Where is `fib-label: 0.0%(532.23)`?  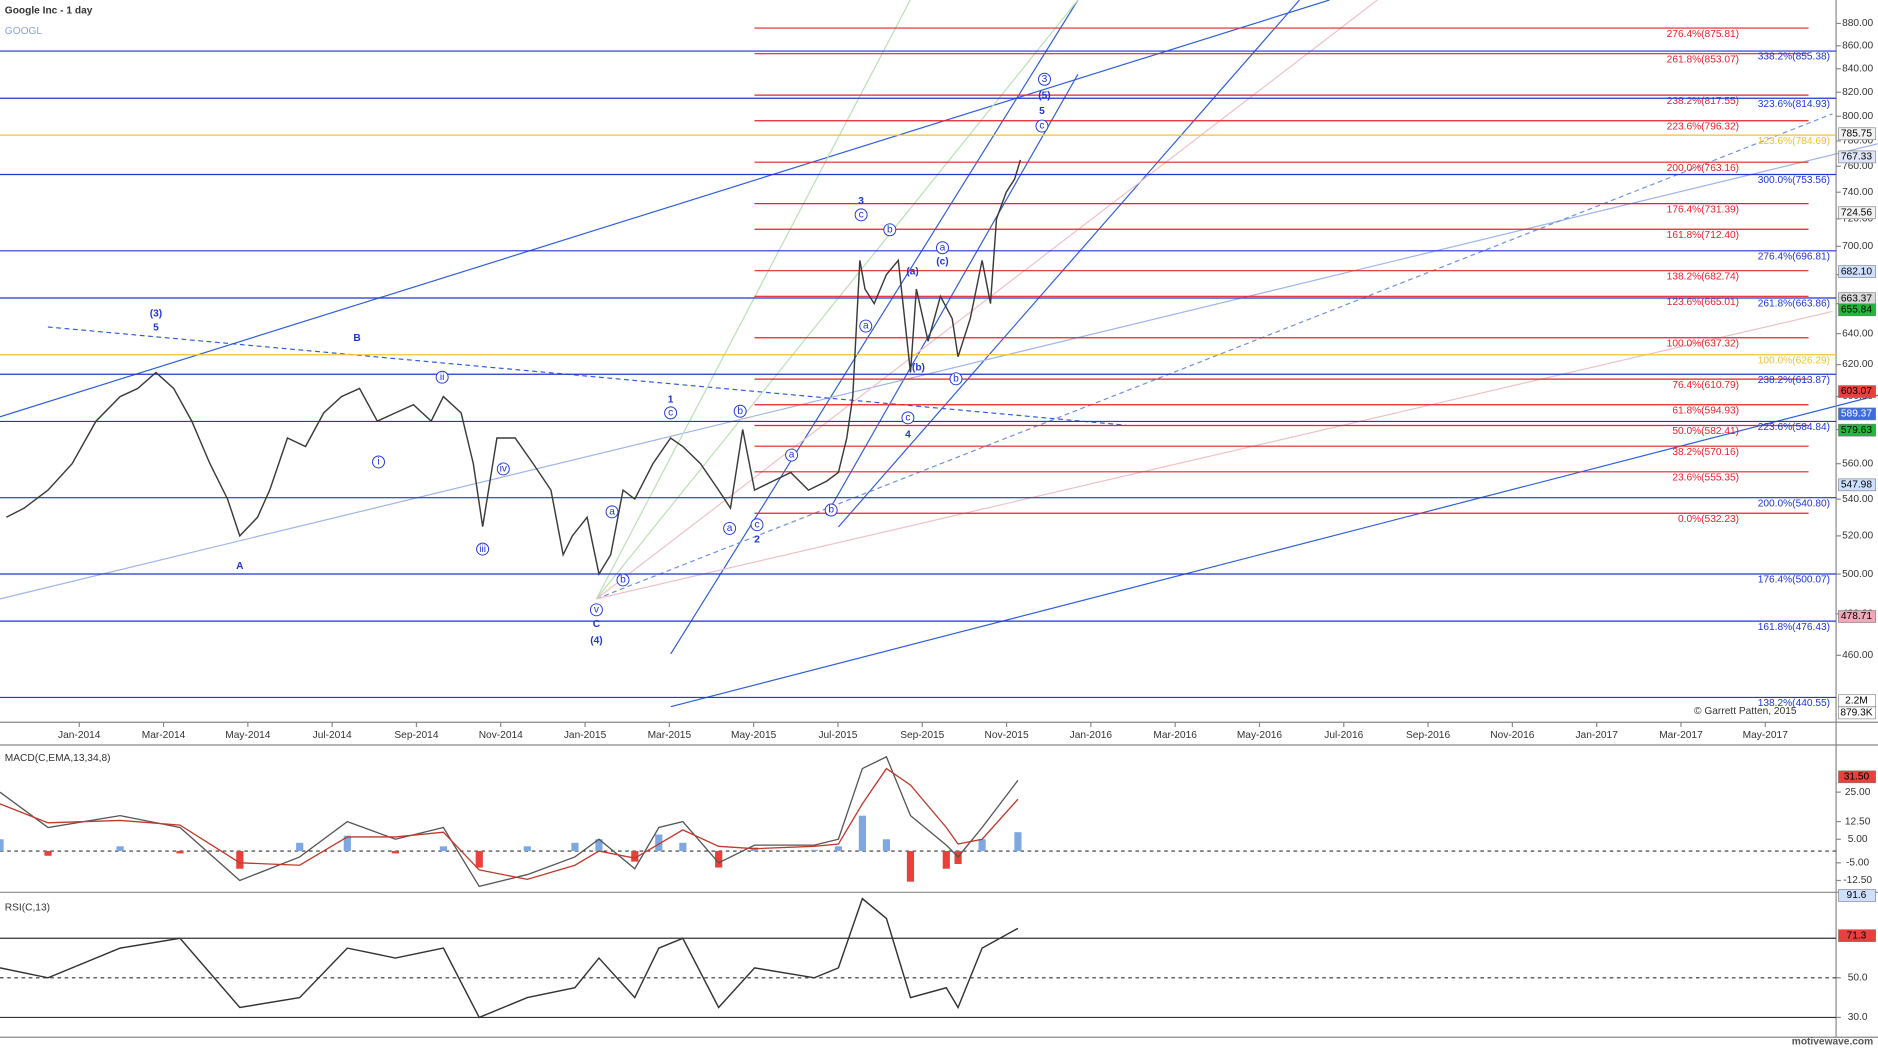 fib-label: 0.0%(532.23) is located at coordinates (1708, 519).